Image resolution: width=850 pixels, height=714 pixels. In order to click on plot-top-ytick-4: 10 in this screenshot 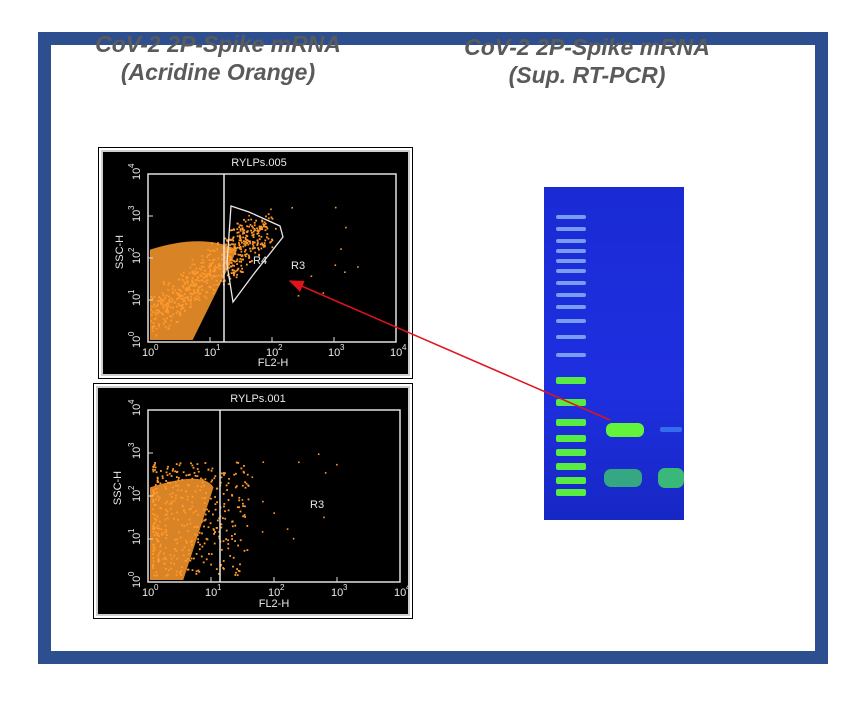, I will do `click(137, 174)`.